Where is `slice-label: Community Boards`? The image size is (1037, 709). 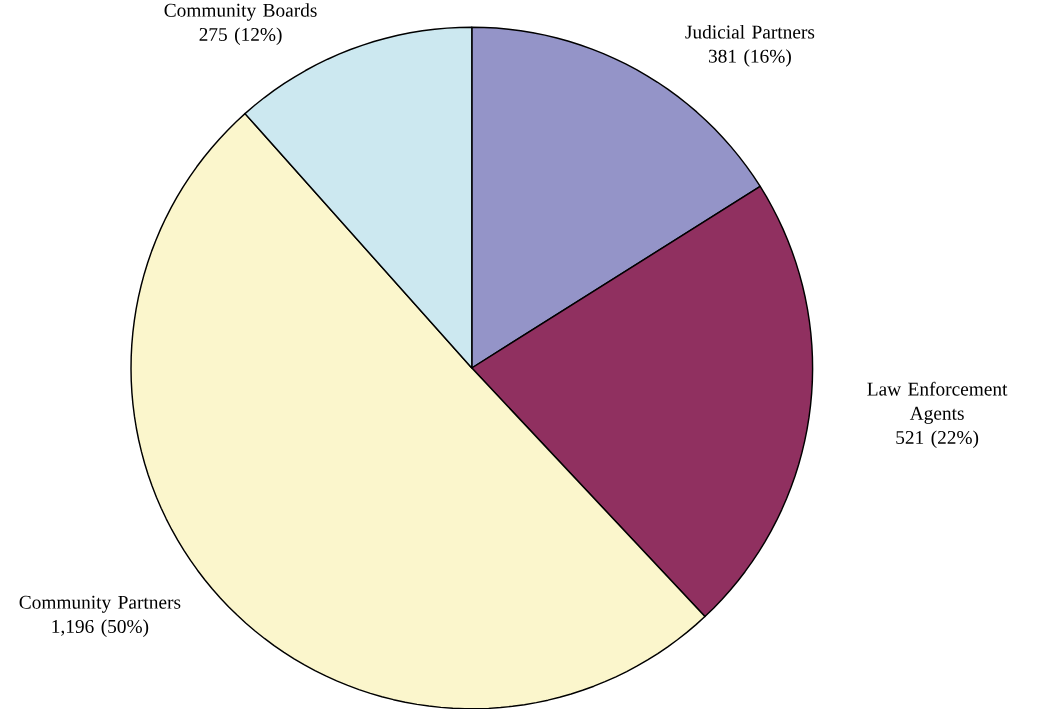
slice-label: Community Boards is located at coordinates (240, 11).